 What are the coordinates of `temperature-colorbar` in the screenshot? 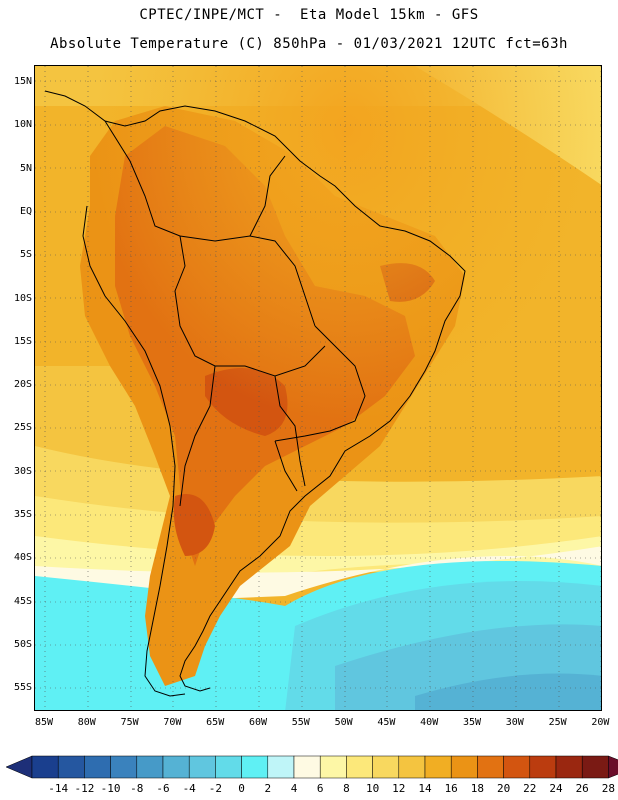 It's located at (312, 767).